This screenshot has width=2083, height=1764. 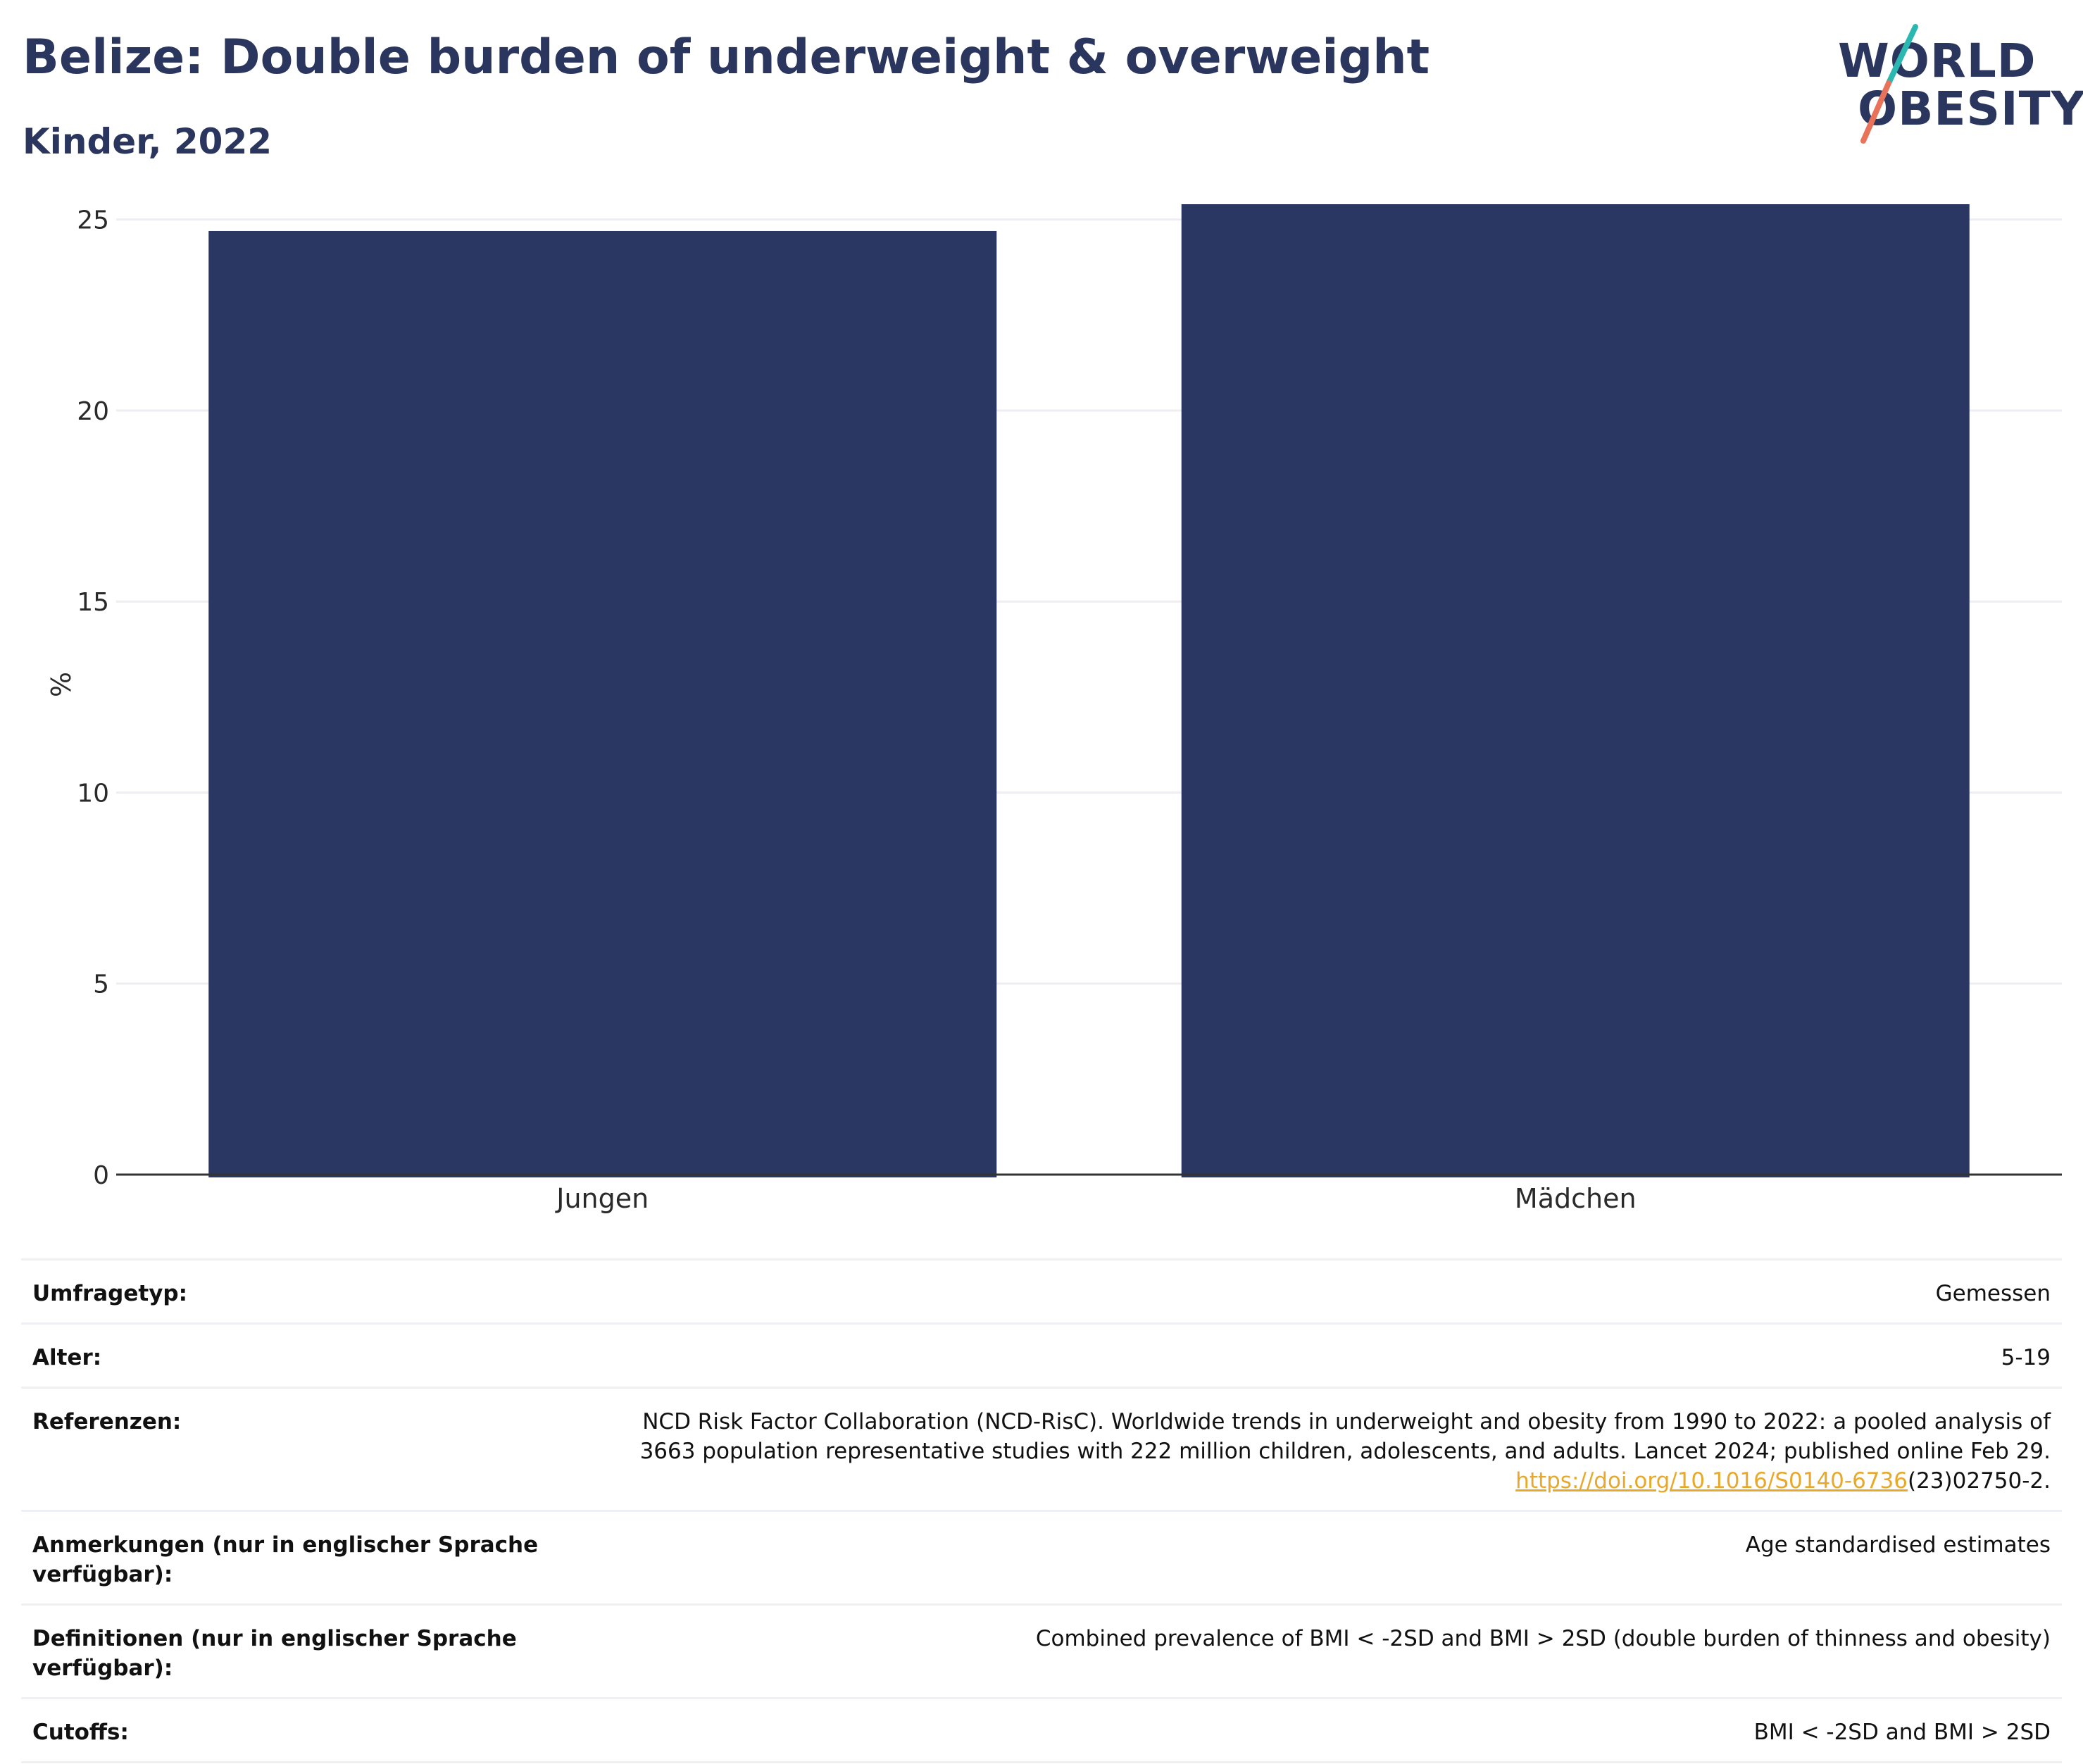 I want to click on world-obesity-logo: WORLD OBESITY, so click(x=1960, y=84).